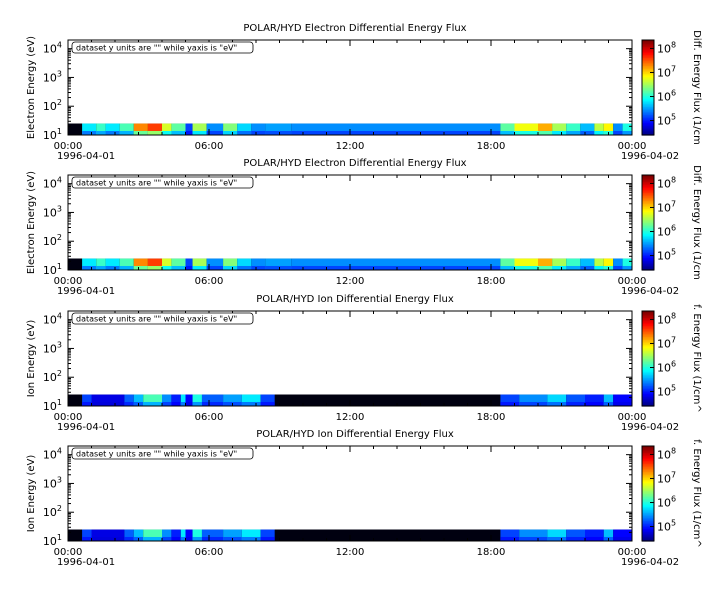 The image size is (722, 592). I want to click on y-tick-label: 10¹, so click(52, 269).